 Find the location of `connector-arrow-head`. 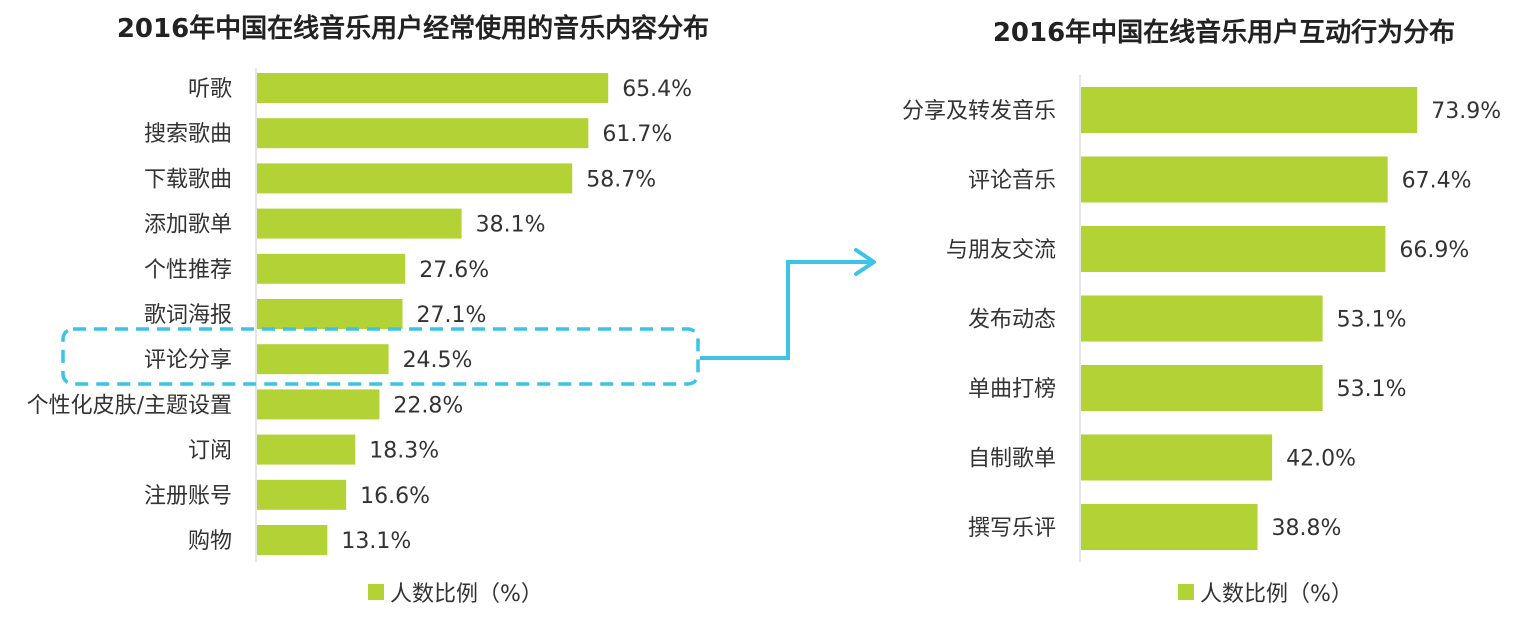

connector-arrow-head is located at coordinates (865, 262).